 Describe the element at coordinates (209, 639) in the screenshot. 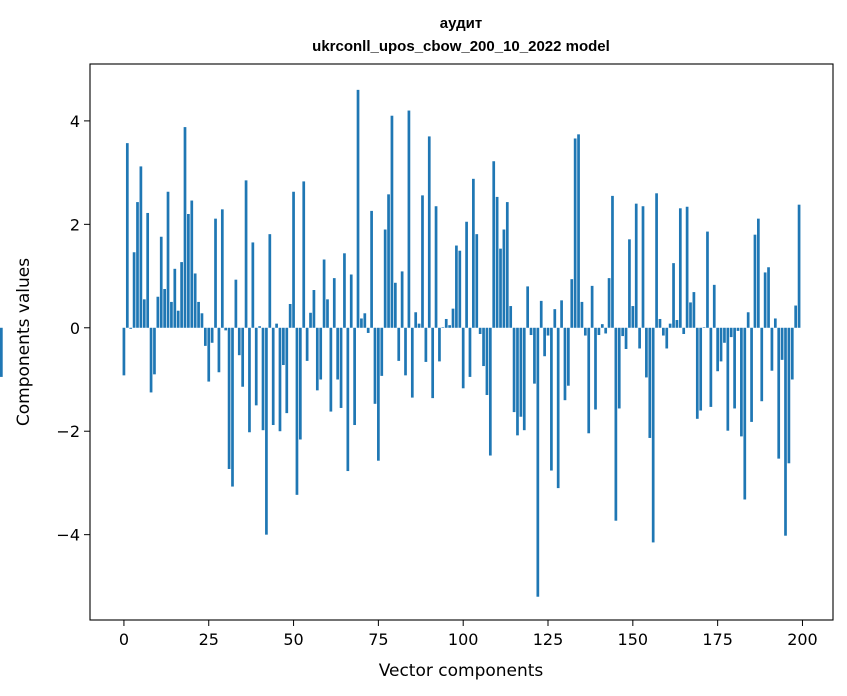

I see `x-tick-label: 25` at that location.